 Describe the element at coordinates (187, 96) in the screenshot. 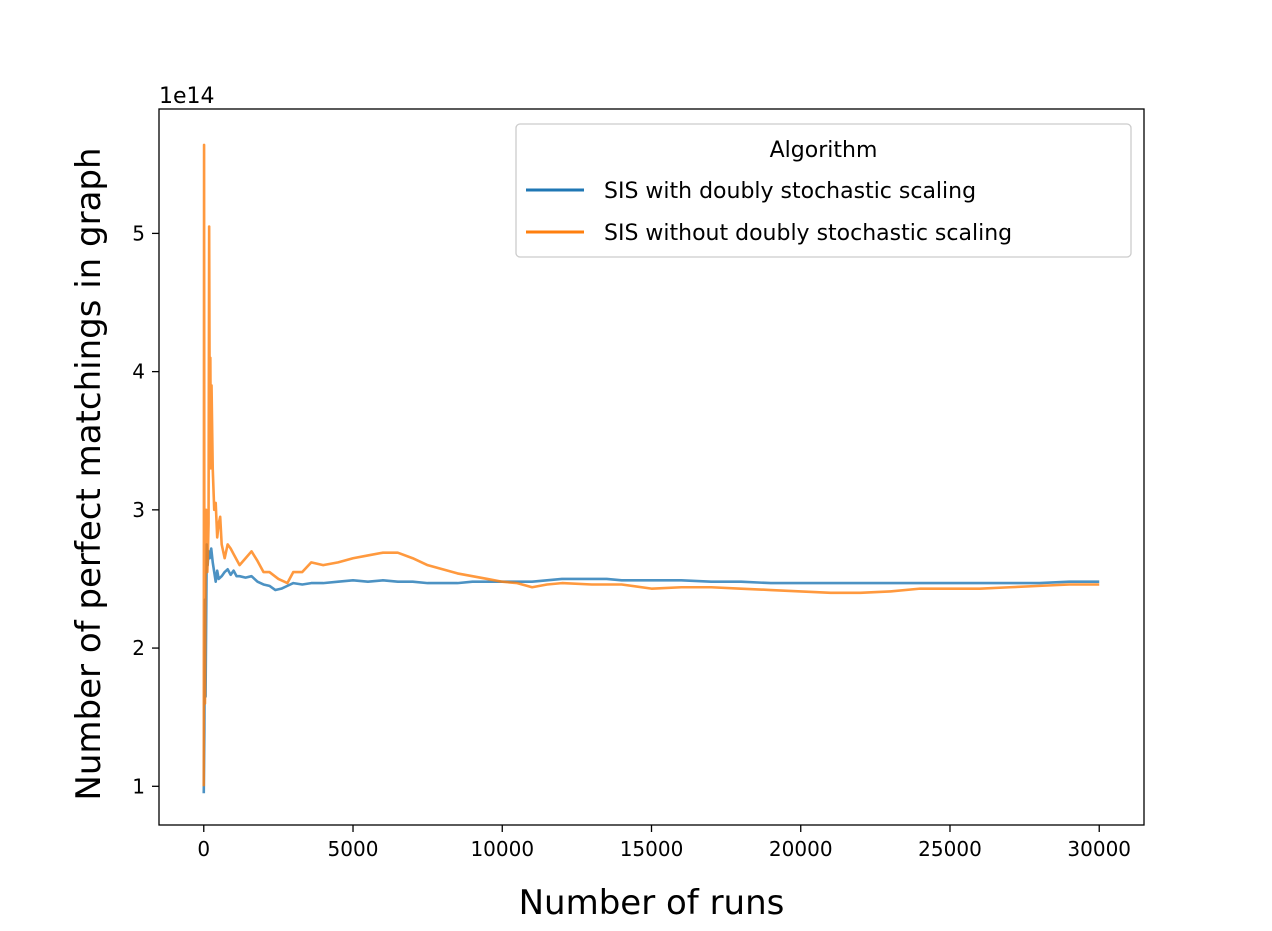

I see `y-offset-label: 1e14` at that location.